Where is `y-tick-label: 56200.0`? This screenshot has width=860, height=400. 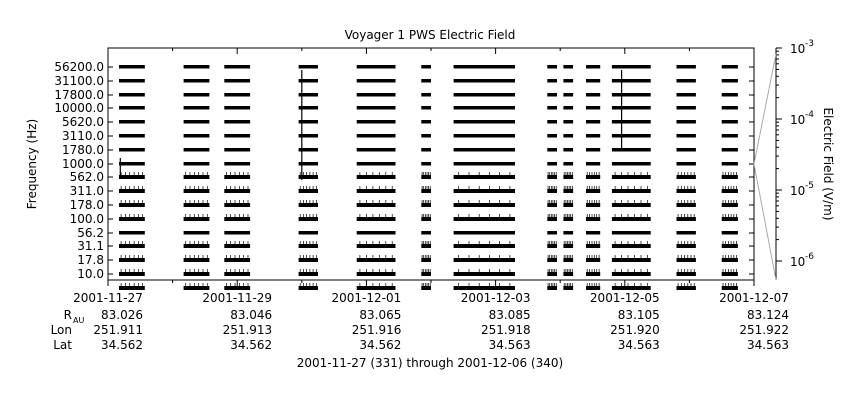
y-tick-label: 56200.0 is located at coordinates (79, 67).